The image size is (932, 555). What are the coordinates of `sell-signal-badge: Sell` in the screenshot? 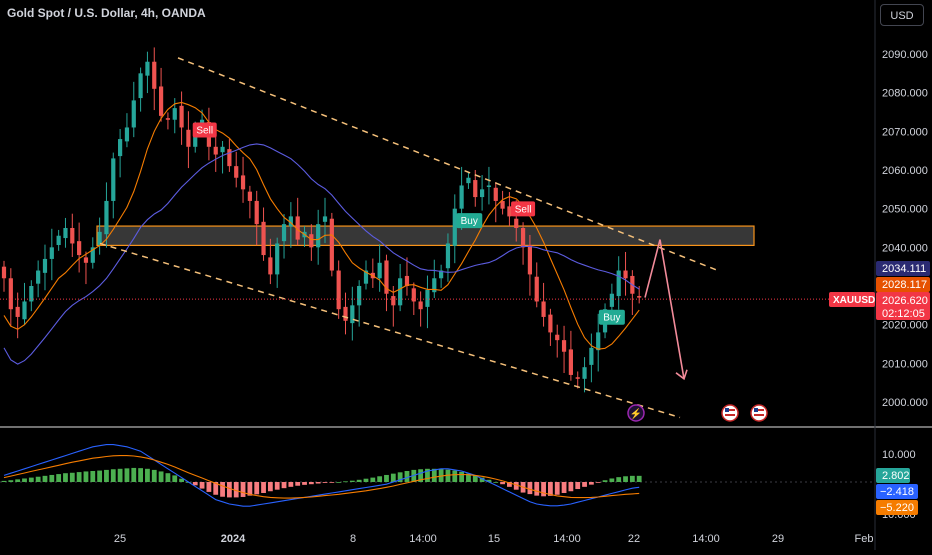 It's located at (523, 209).